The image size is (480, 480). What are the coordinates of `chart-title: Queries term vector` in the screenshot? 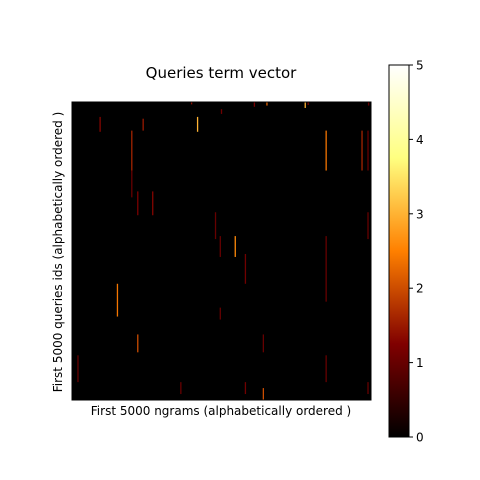 It's located at (221, 73).